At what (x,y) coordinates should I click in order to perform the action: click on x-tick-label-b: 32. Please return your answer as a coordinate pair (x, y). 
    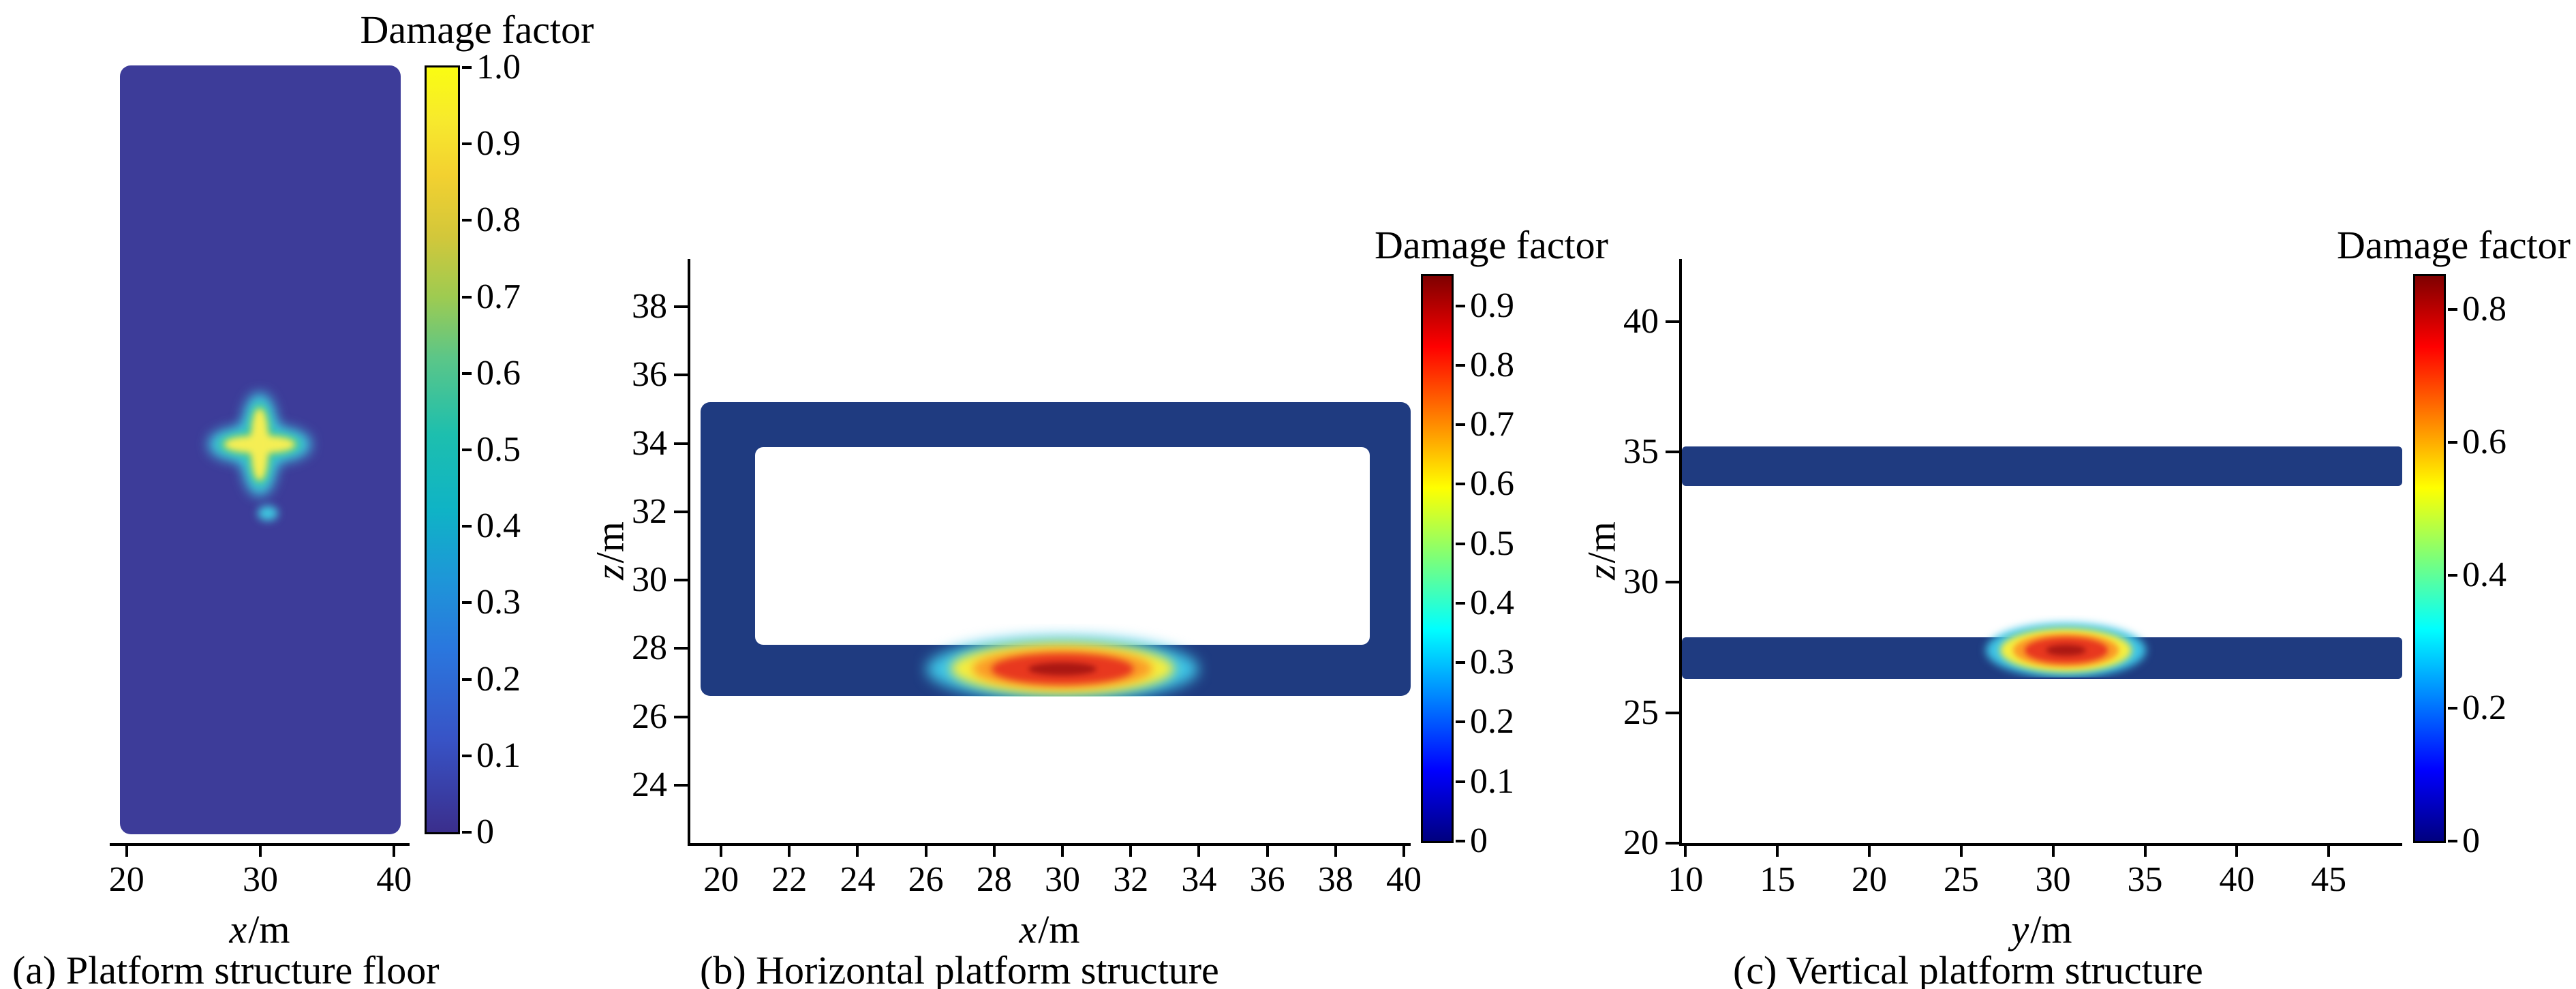
    Looking at the image, I should click on (1131, 879).